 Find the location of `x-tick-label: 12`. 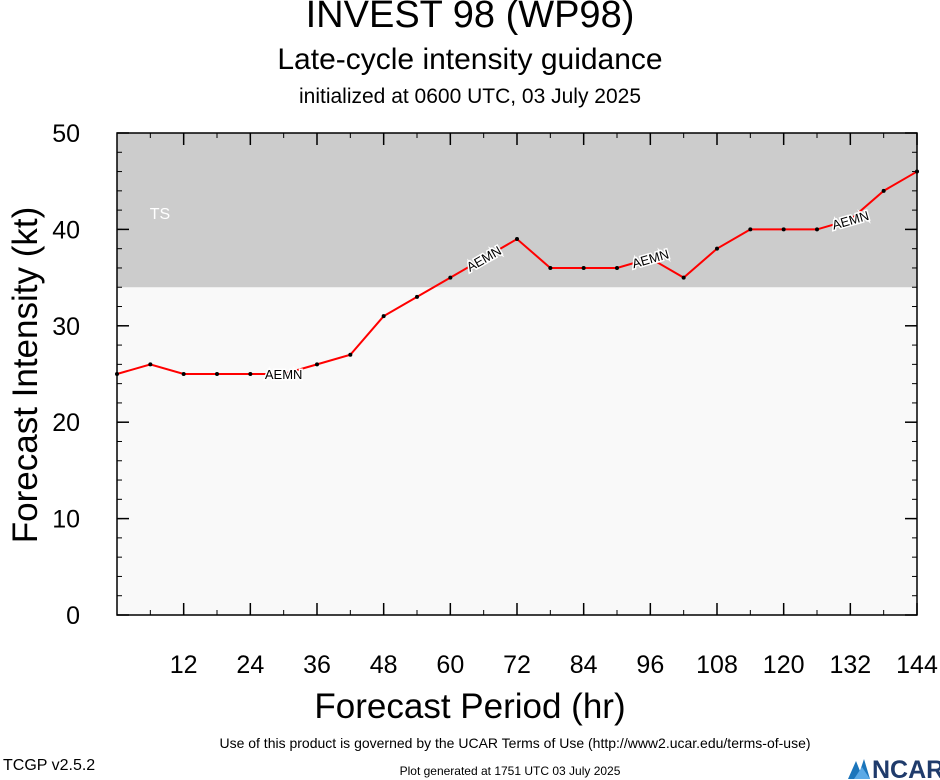

x-tick-label: 12 is located at coordinates (184, 665).